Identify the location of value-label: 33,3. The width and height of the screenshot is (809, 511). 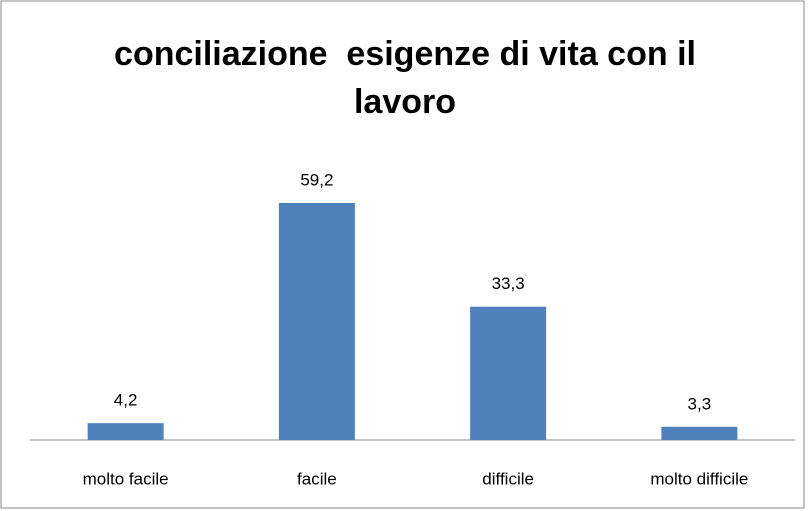
(508, 283).